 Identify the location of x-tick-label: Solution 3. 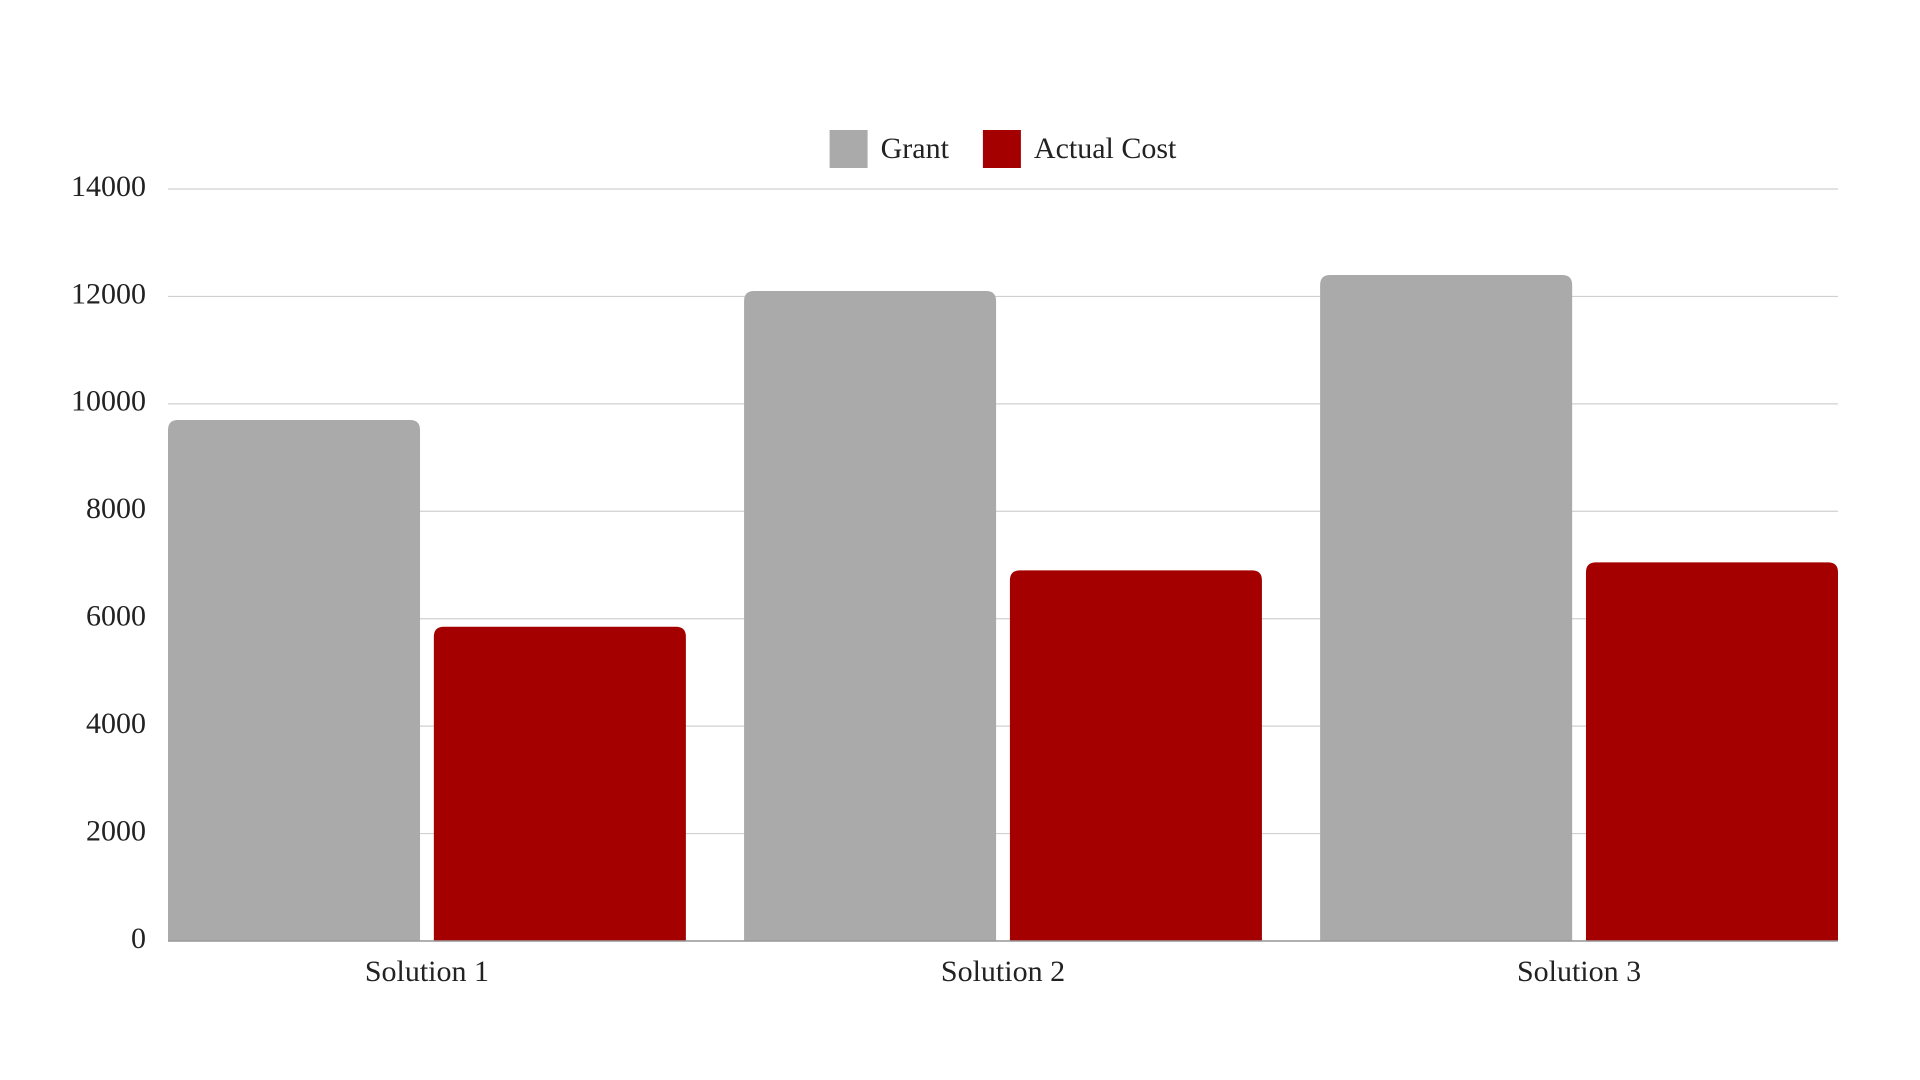
(1579, 971).